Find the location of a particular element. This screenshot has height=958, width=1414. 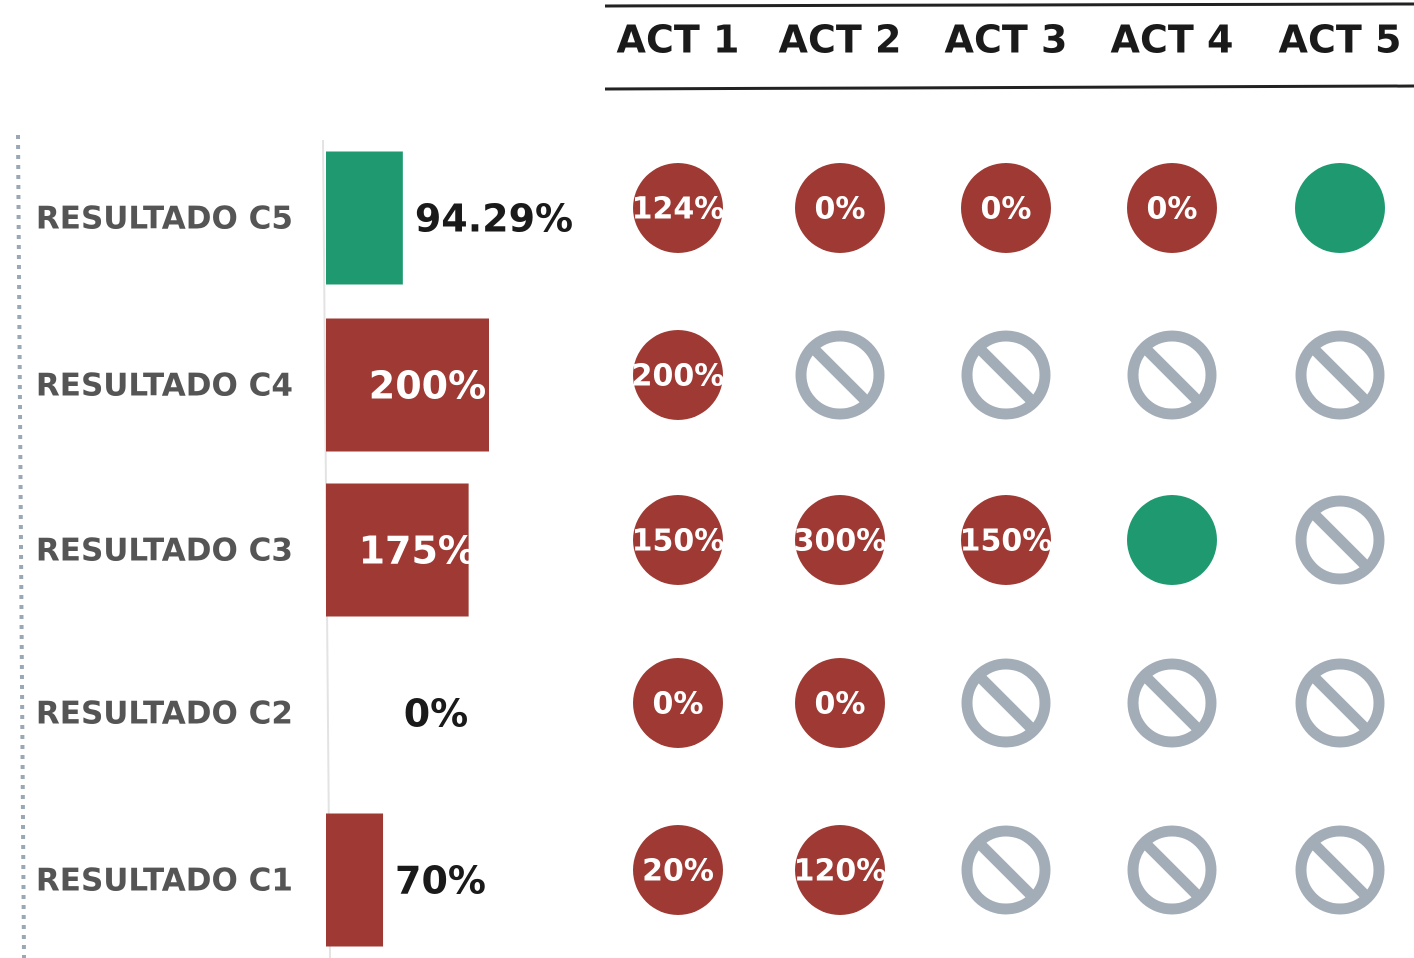

value-label: 200% is located at coordinates (427, 386).